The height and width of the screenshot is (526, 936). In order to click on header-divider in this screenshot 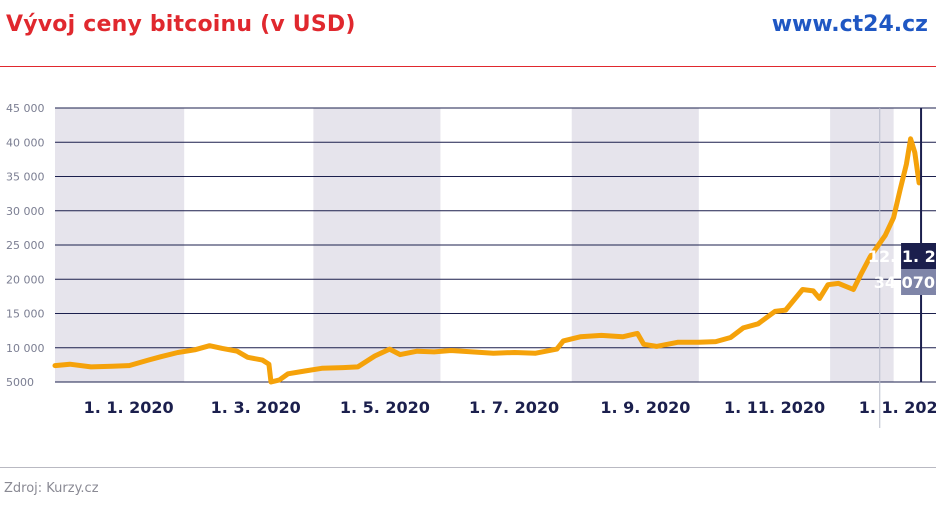, I will do `click(468, 66)`.